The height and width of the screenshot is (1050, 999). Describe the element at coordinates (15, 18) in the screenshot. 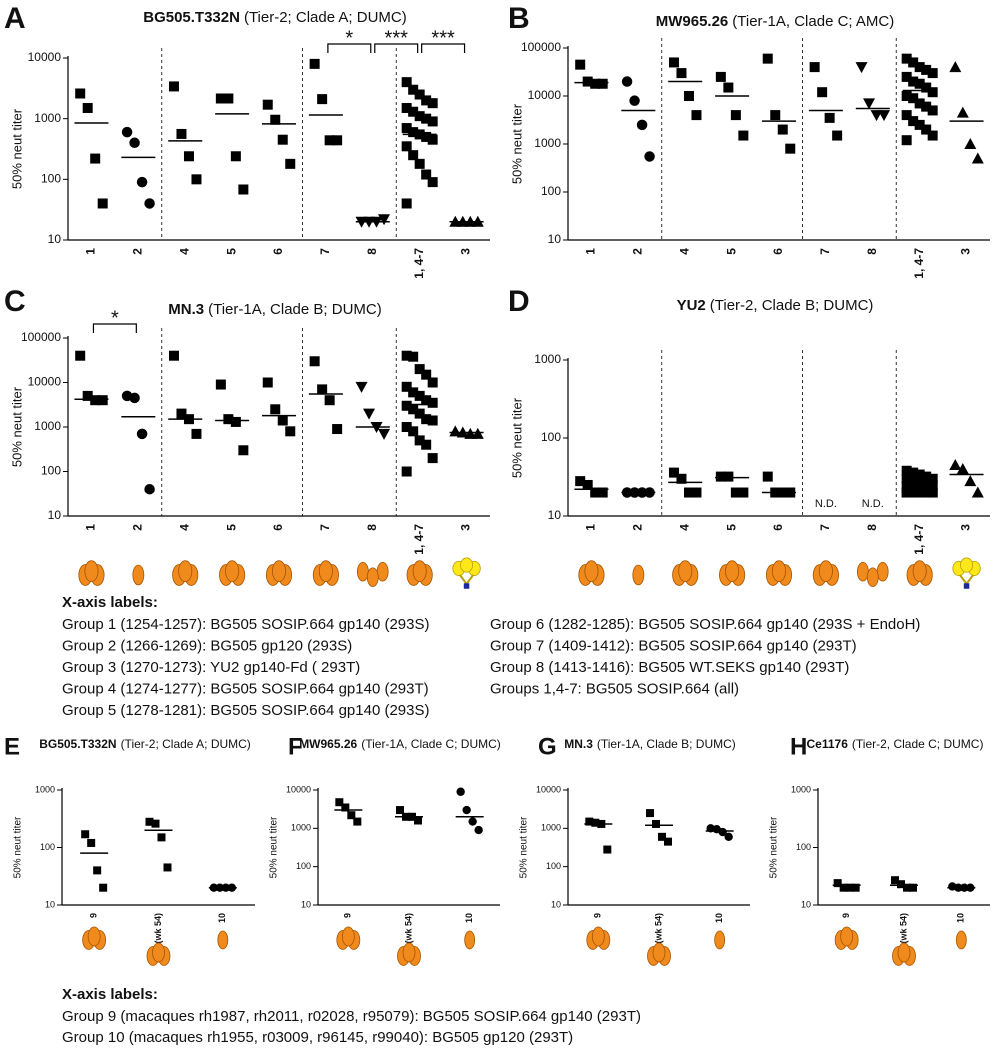

I see `panel-letter: A` at that location.